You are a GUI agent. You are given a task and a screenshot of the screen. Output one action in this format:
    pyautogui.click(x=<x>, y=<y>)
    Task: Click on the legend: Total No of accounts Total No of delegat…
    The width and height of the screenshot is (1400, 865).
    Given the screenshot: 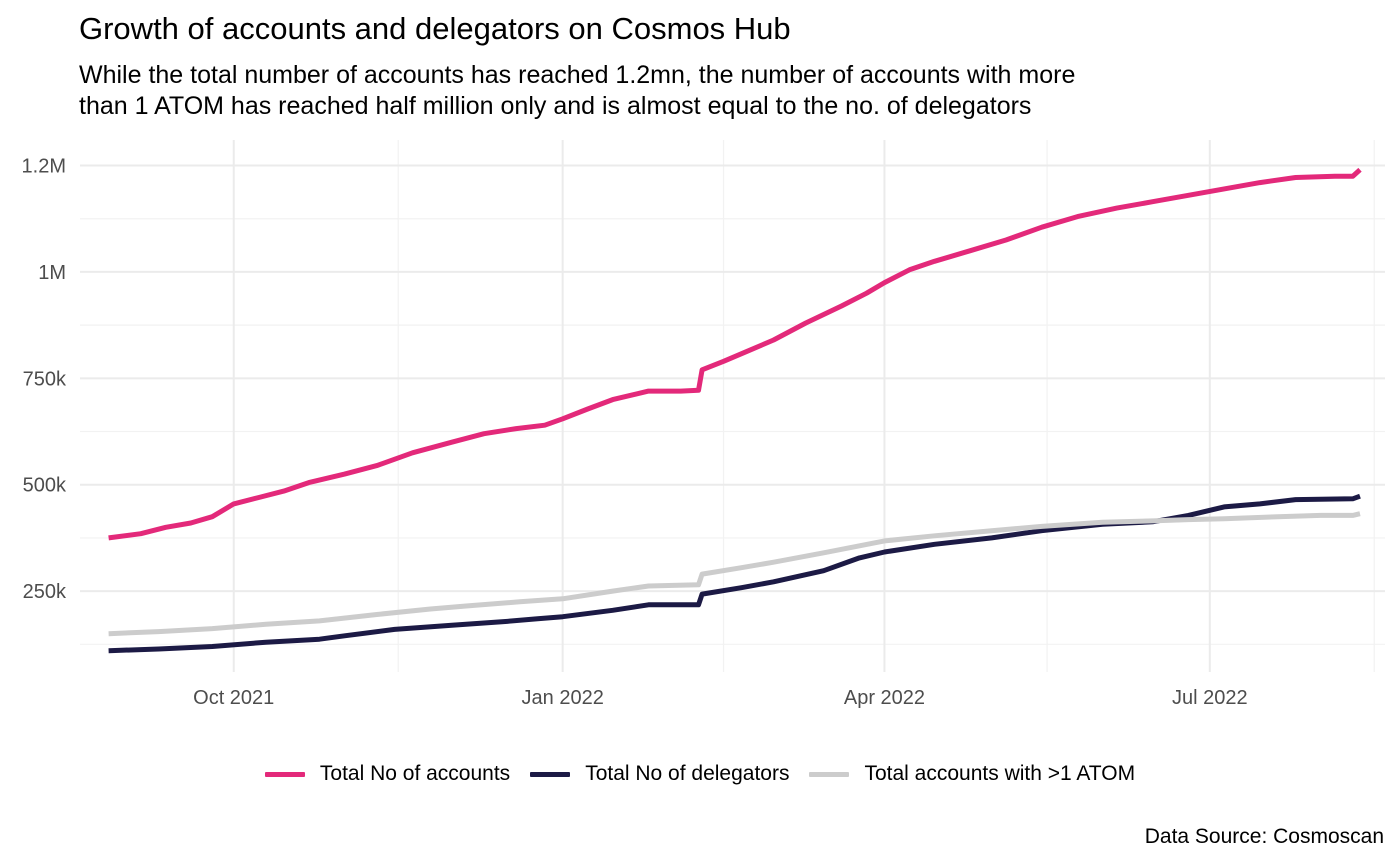 What is the action you would take?
    pyautogui.click(x=700, y=774)
    